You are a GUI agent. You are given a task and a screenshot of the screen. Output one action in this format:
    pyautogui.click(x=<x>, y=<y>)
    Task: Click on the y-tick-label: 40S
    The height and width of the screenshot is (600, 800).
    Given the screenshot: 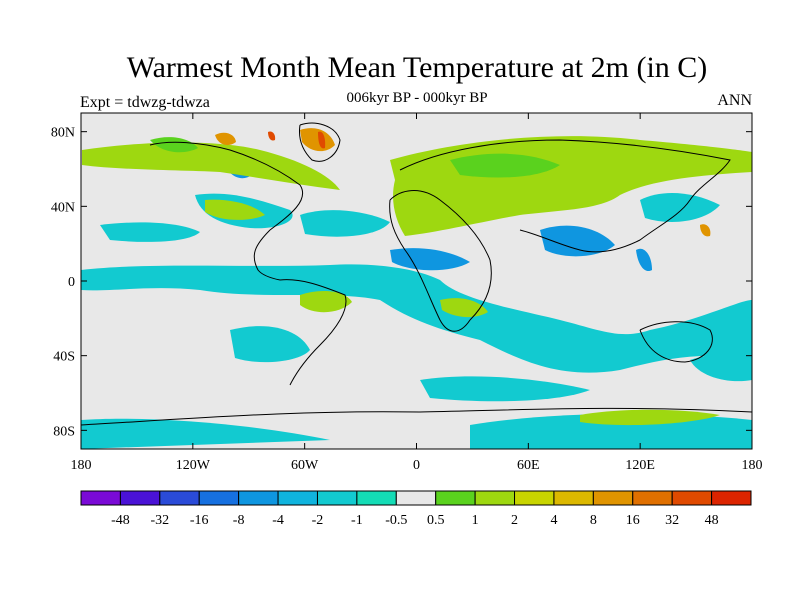 What is the action you would take?
    pyautogui.click(x=64, y=357)
    